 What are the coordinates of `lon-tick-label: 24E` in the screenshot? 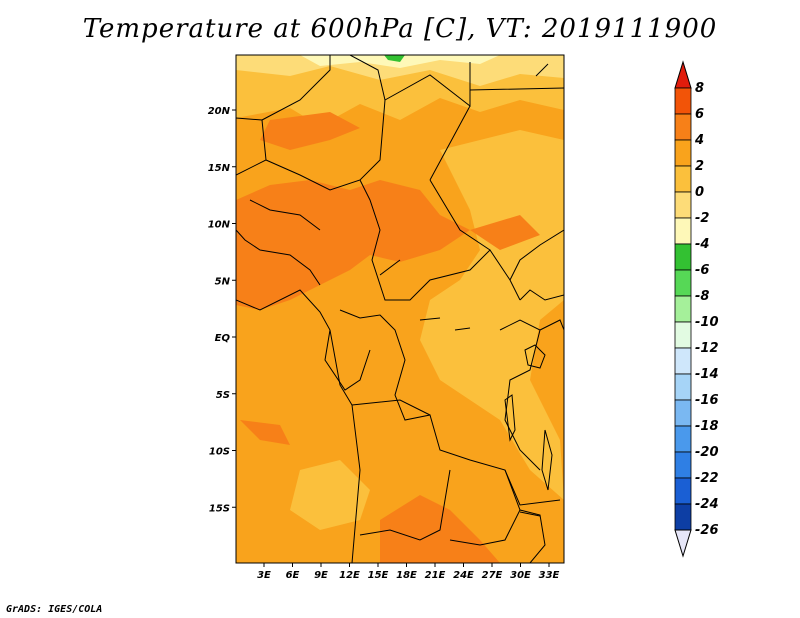 It's located at (463, 575).